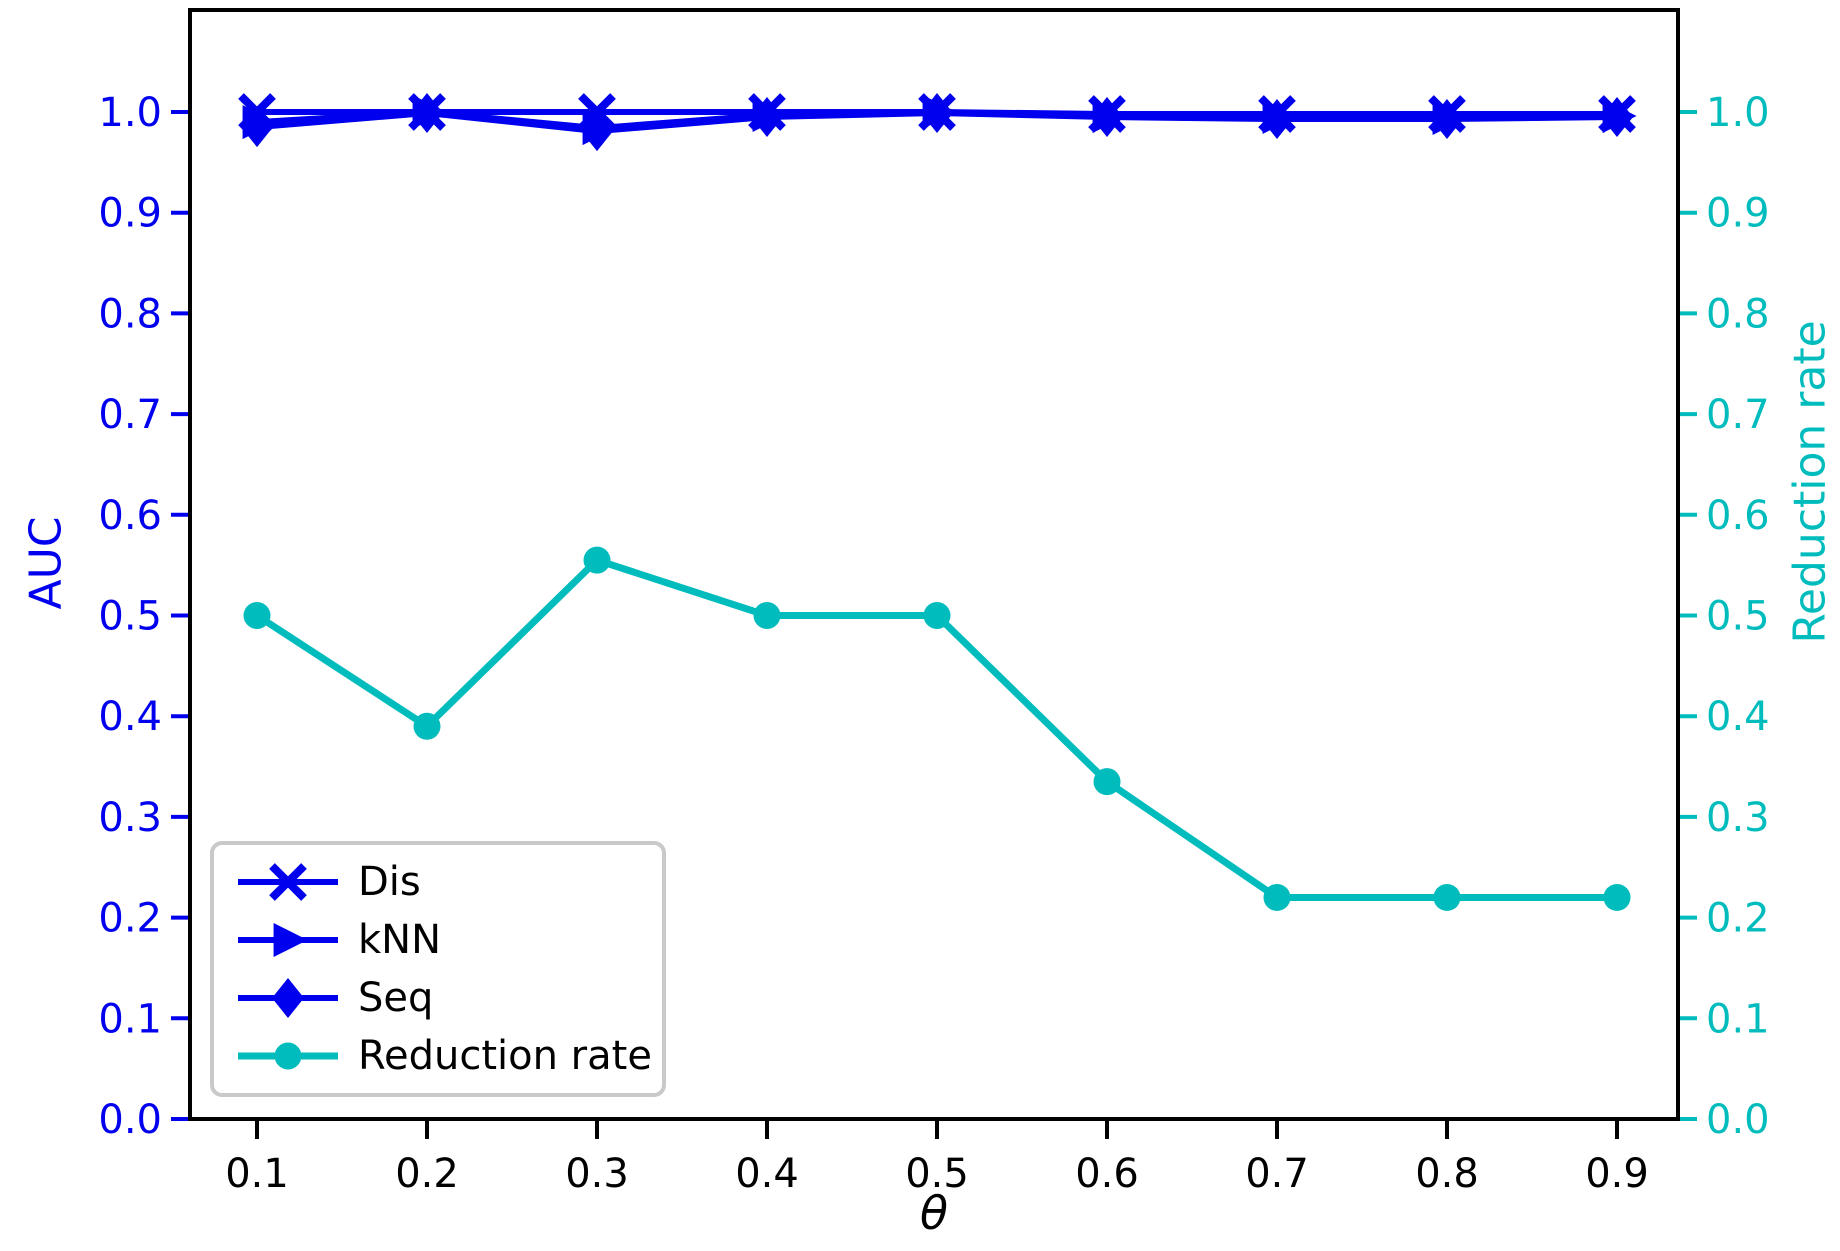 This screenshot has height=1251, width=1840. I want to click on legend-item-reduction-rate: Reduction rate, so click(444, 1056).